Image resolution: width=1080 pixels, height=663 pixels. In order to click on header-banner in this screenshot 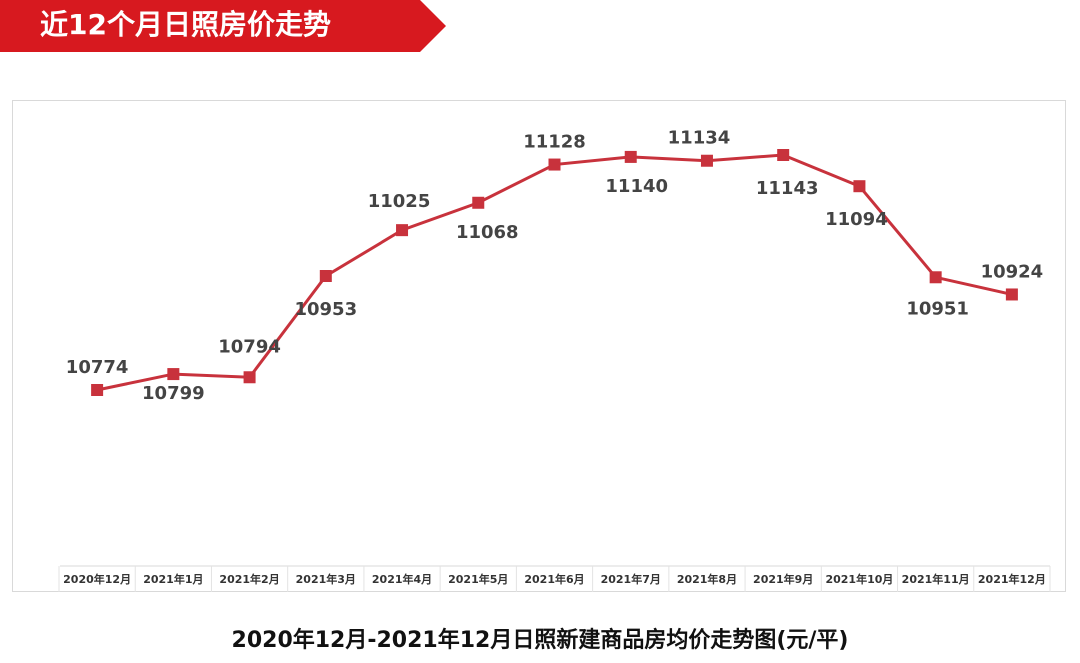, I will do `click(223, 26)`.